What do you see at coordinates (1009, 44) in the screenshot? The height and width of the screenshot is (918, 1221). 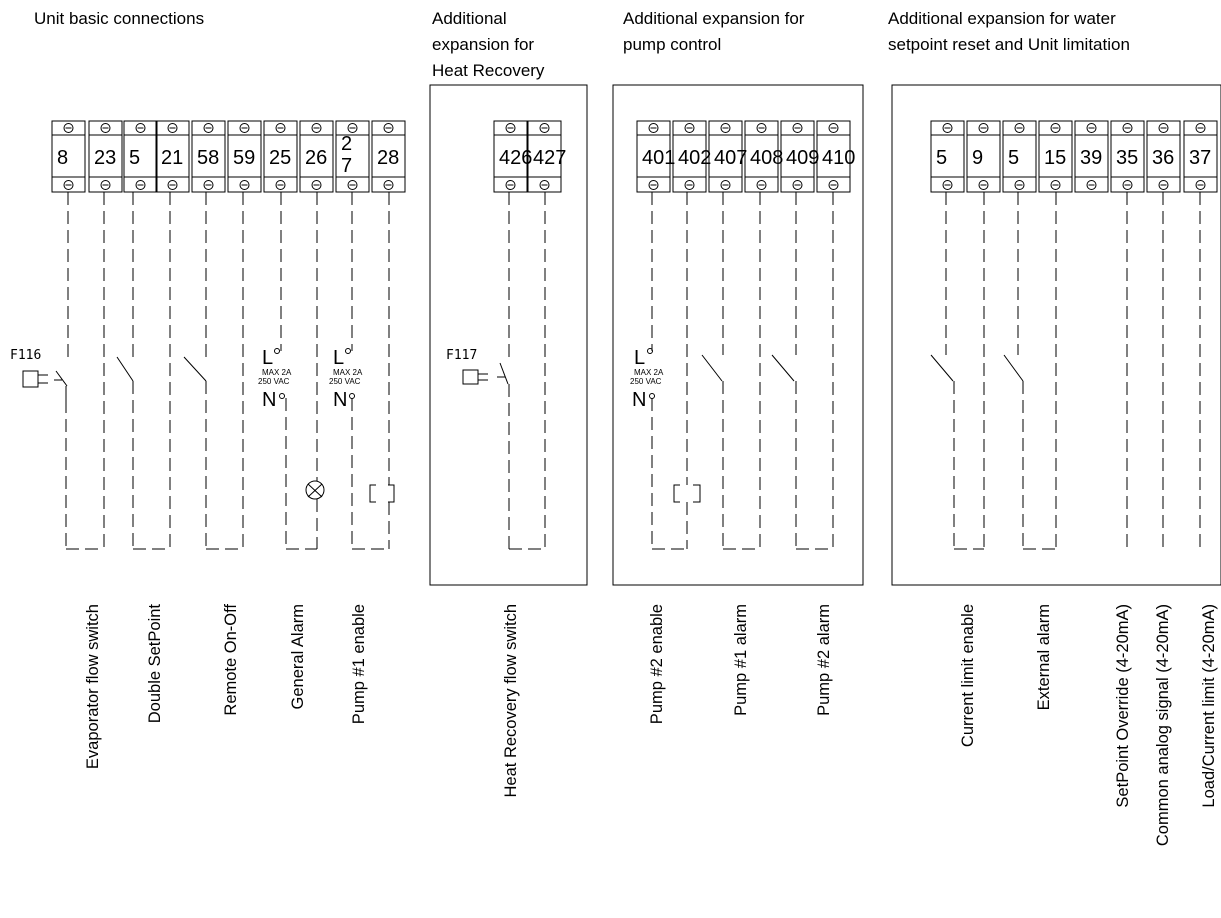 I see `section-title-water-line2: setpoint reset and Unit limitation` at bounding box center [1009, 44].